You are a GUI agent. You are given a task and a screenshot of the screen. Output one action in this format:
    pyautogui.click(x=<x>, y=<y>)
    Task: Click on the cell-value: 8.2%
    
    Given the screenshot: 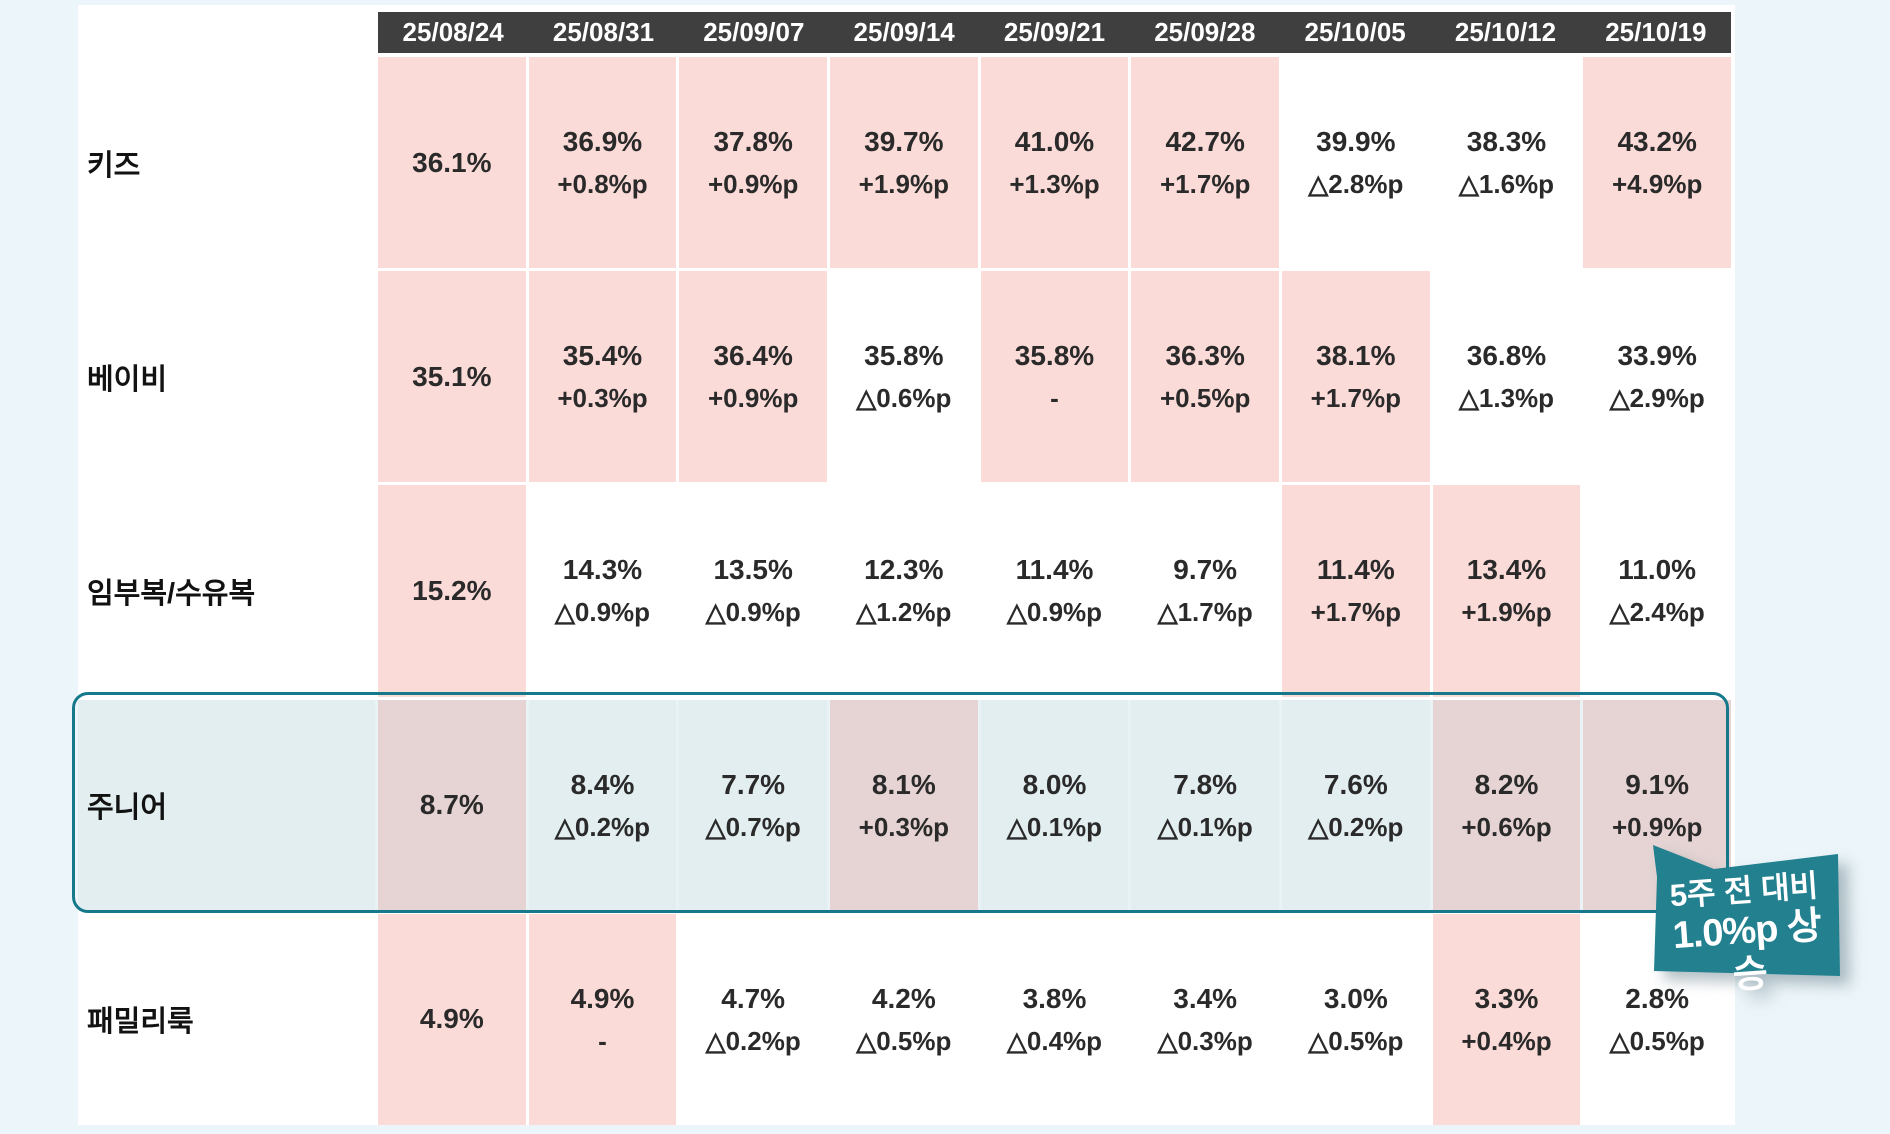 What is the action you would take?
    pyautogui.click(x=1506, y=784)
    